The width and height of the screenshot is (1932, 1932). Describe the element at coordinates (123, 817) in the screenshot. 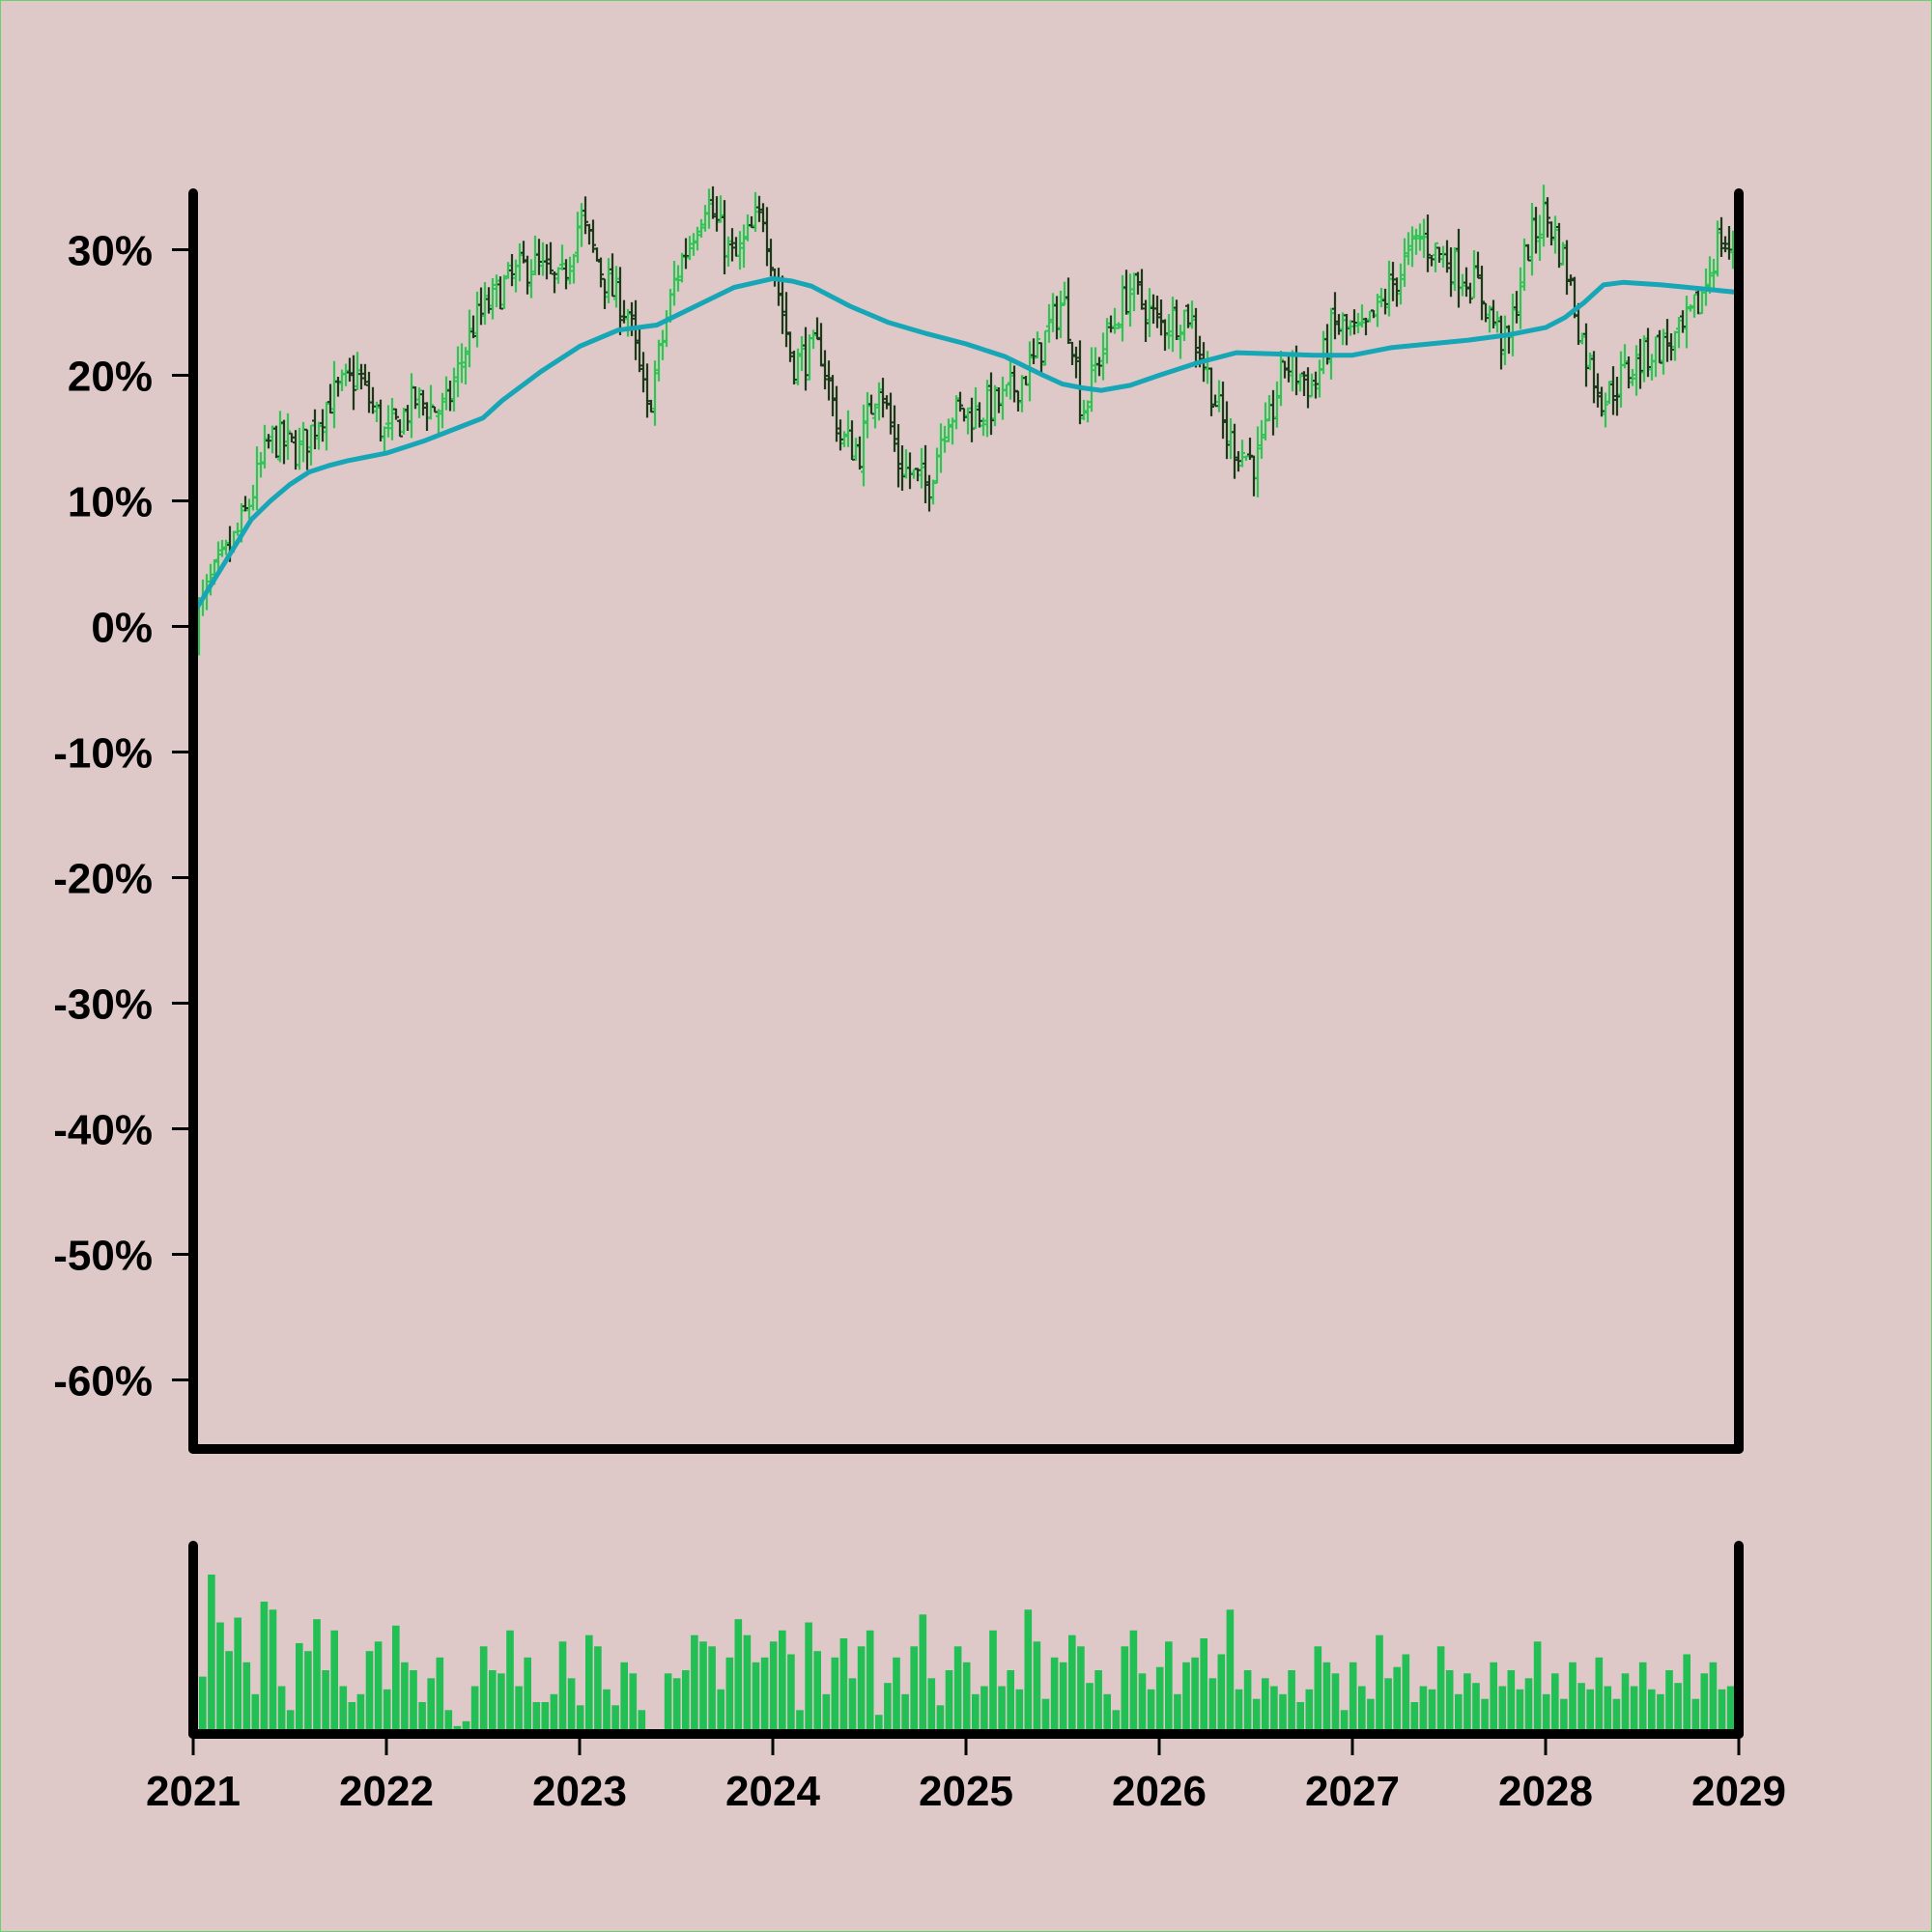

I see `y-axis-ticks: 30% 20% 10% 0% -10% -20% -30% -40% -50% -60%` at that location.